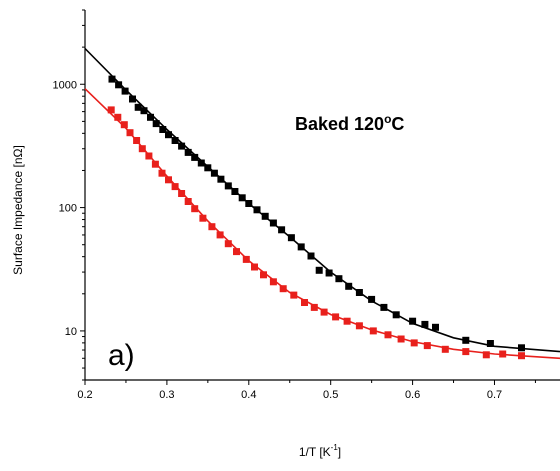 The height and width of the screenshot is (471, 560). What do you see at coordinates (349, 123) in the screenshot?
I see `annotation-text: Baked 120oC` at bounding box center [349, 123].